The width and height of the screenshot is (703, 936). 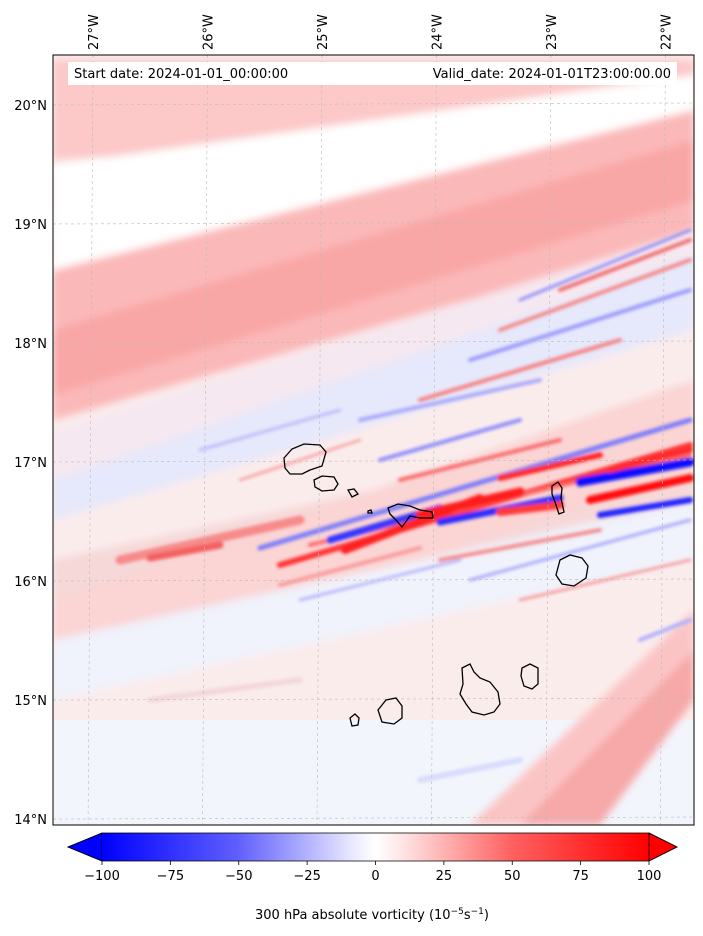 What do you see at coordinates (30, 225) in the screenshot?
I see `latitude-tick-label: 19°N` at bounding box center [30, 225].